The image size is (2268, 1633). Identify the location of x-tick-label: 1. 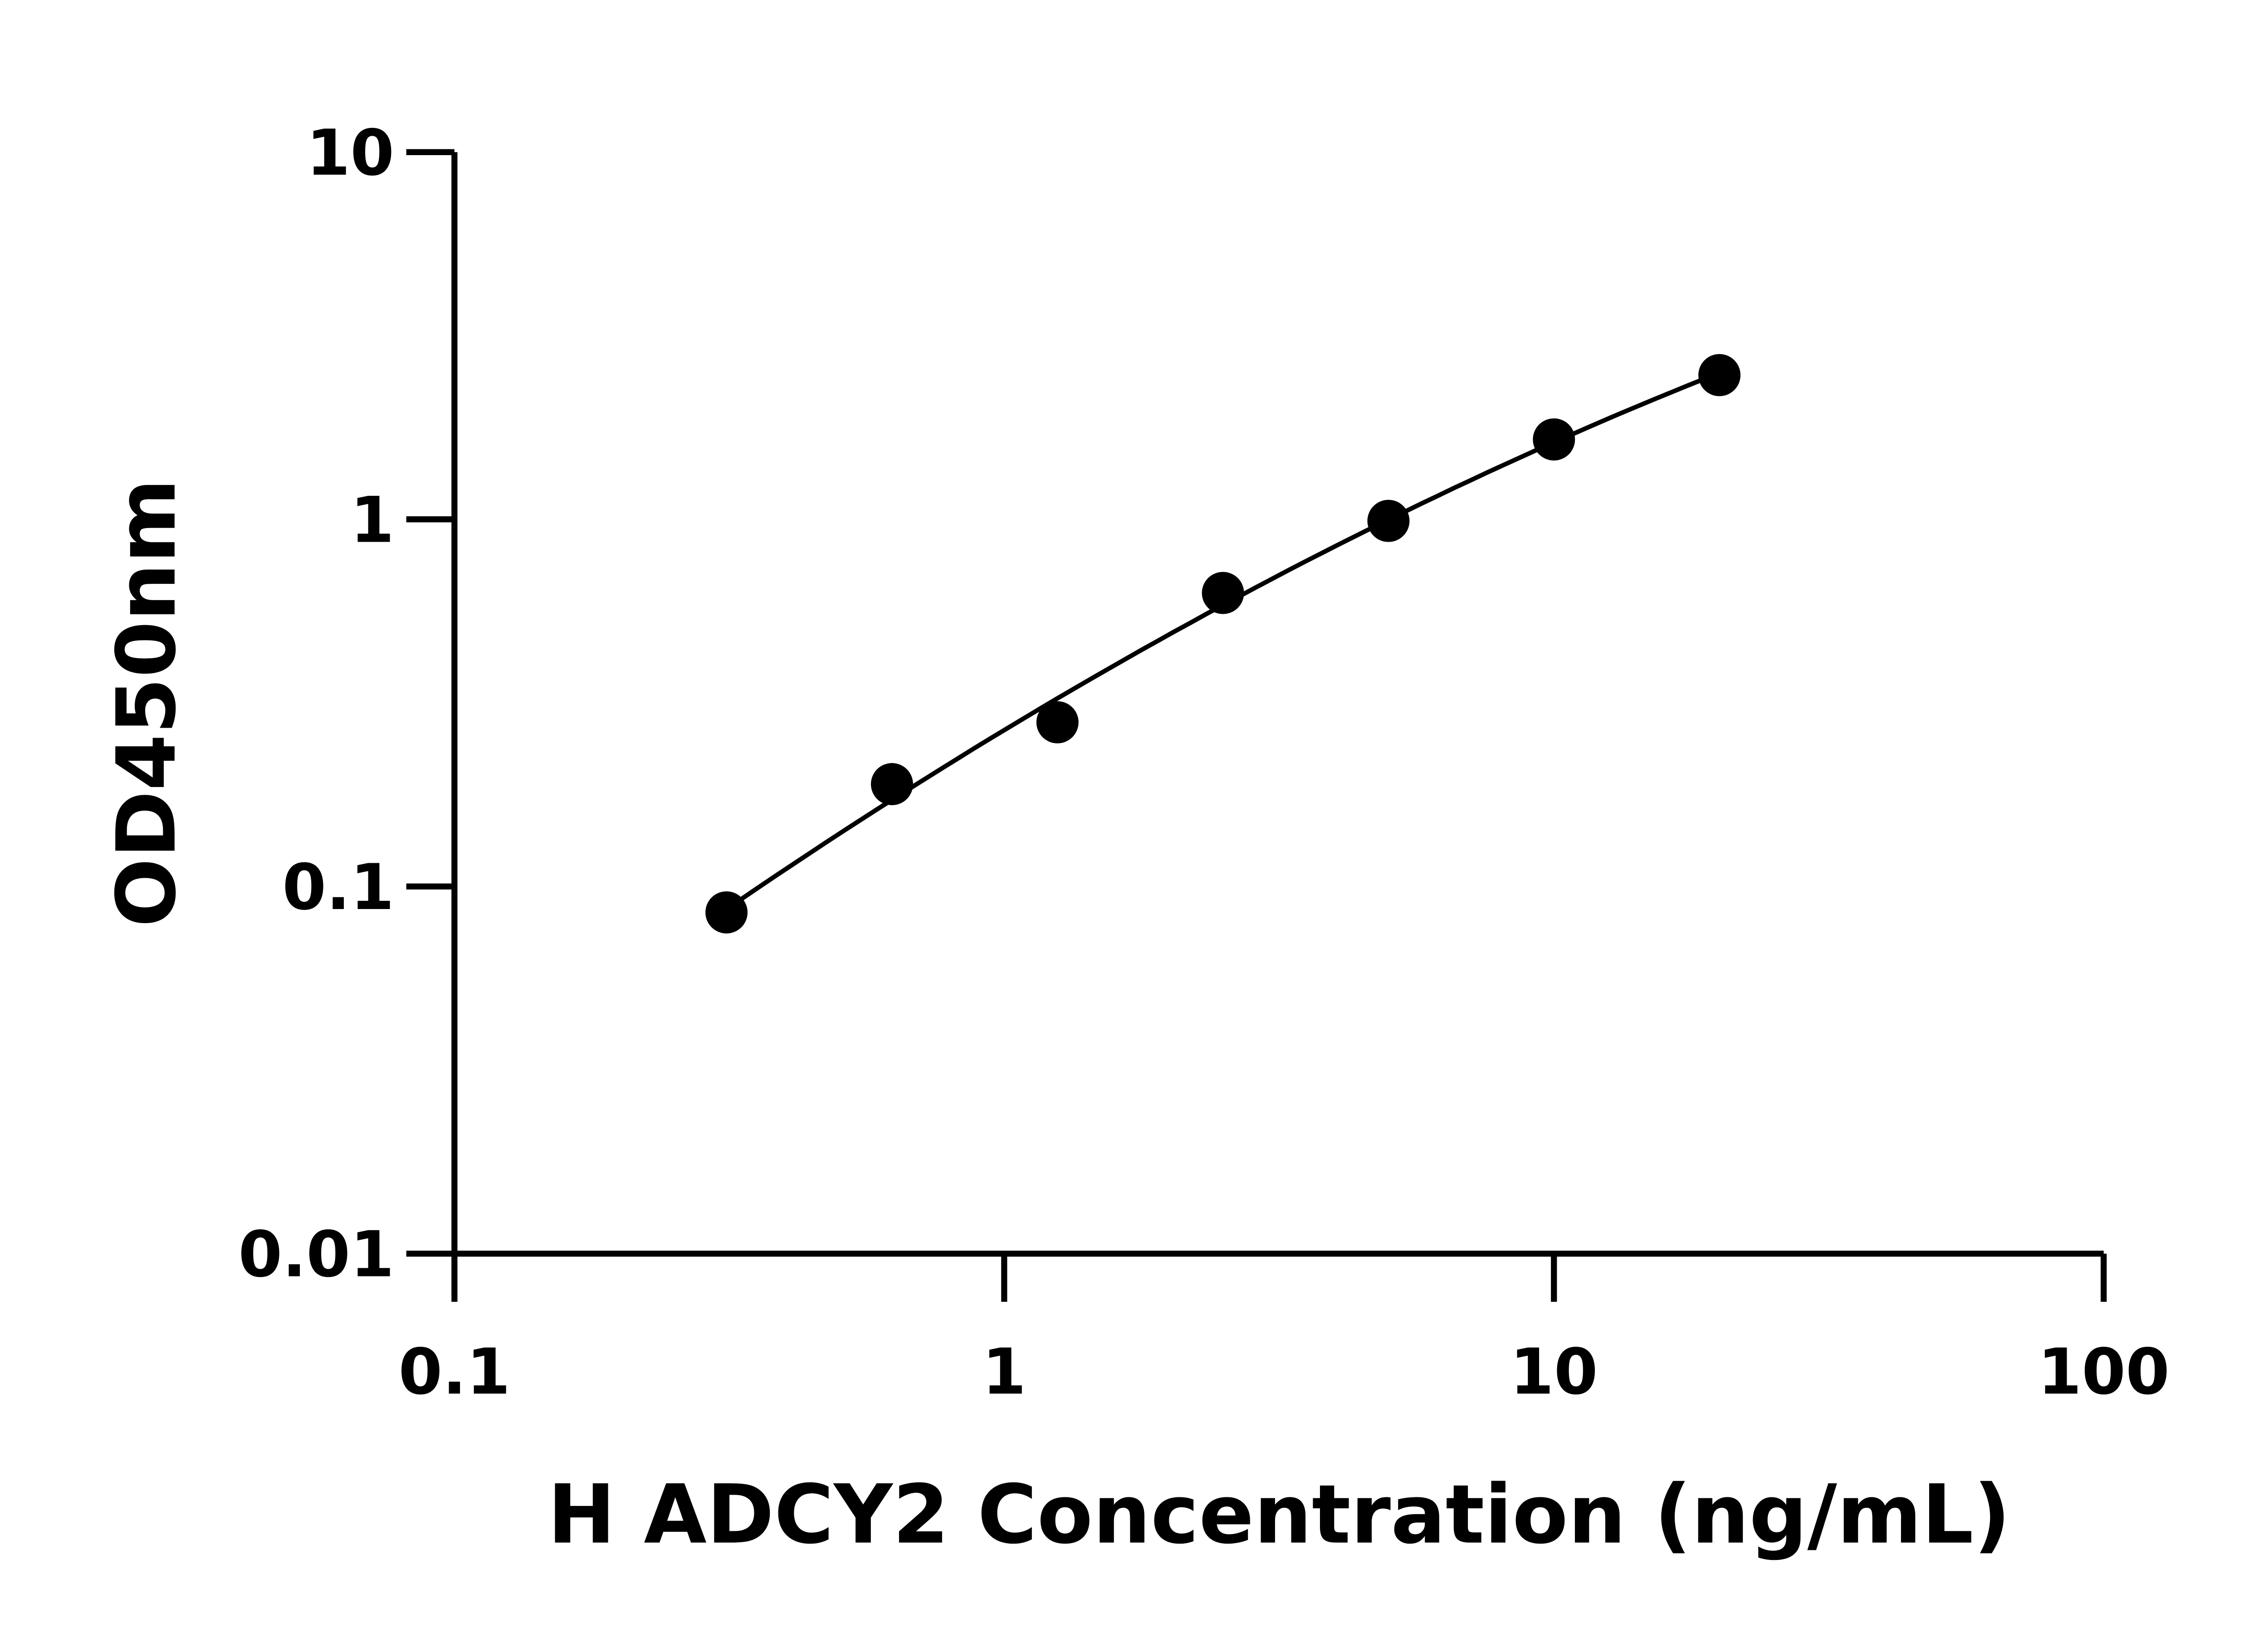
(1004, 1371).